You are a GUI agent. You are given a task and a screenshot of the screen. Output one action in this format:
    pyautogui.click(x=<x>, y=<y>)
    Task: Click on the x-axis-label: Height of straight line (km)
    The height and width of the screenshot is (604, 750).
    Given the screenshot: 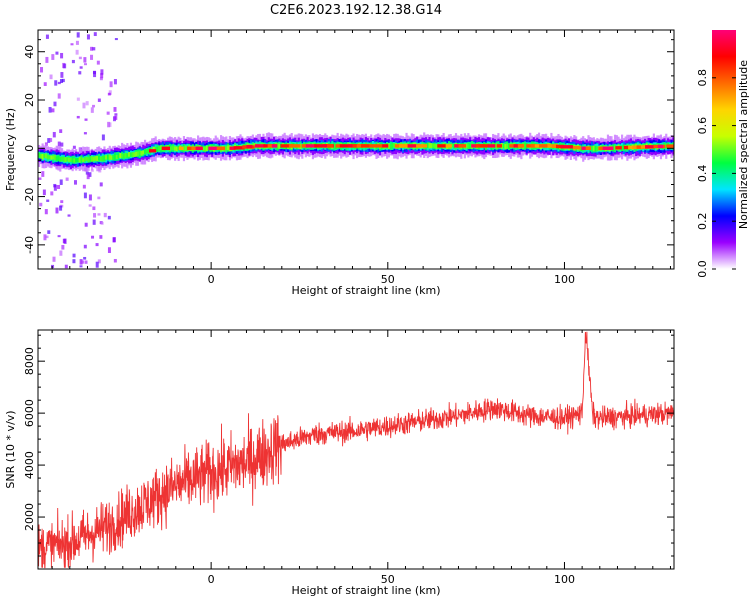 What is the action you would take?
    pyautogui.click(x=365, y=290)
    